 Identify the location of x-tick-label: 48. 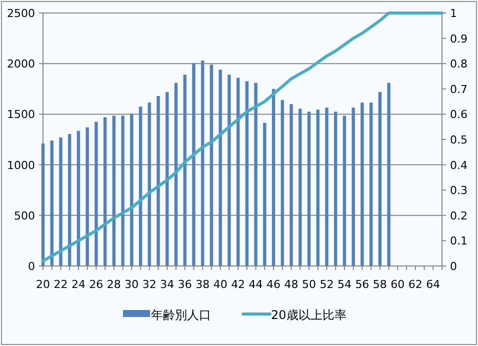
(291, 284).